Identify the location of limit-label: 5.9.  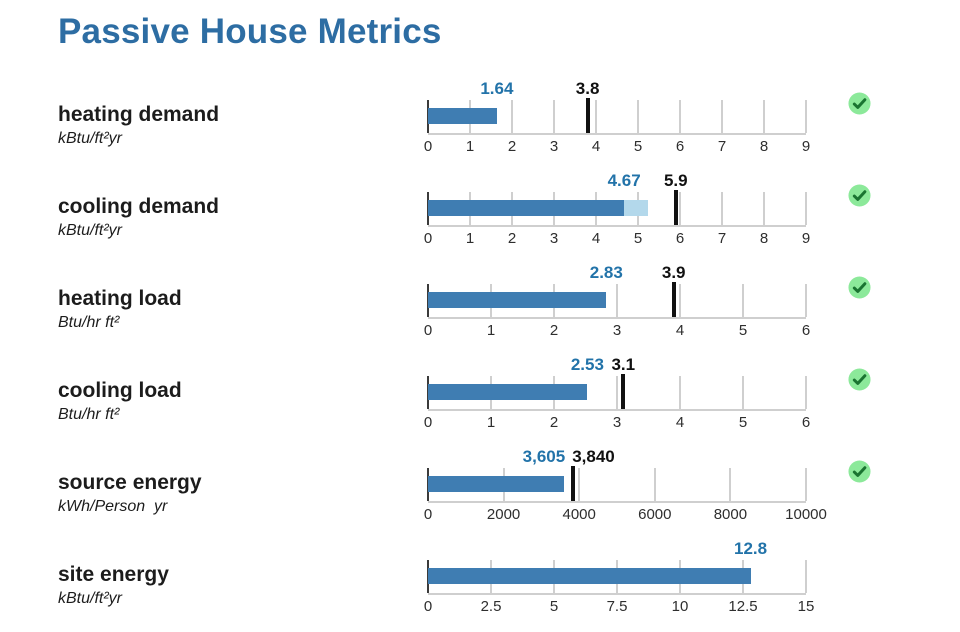
(675, 180).